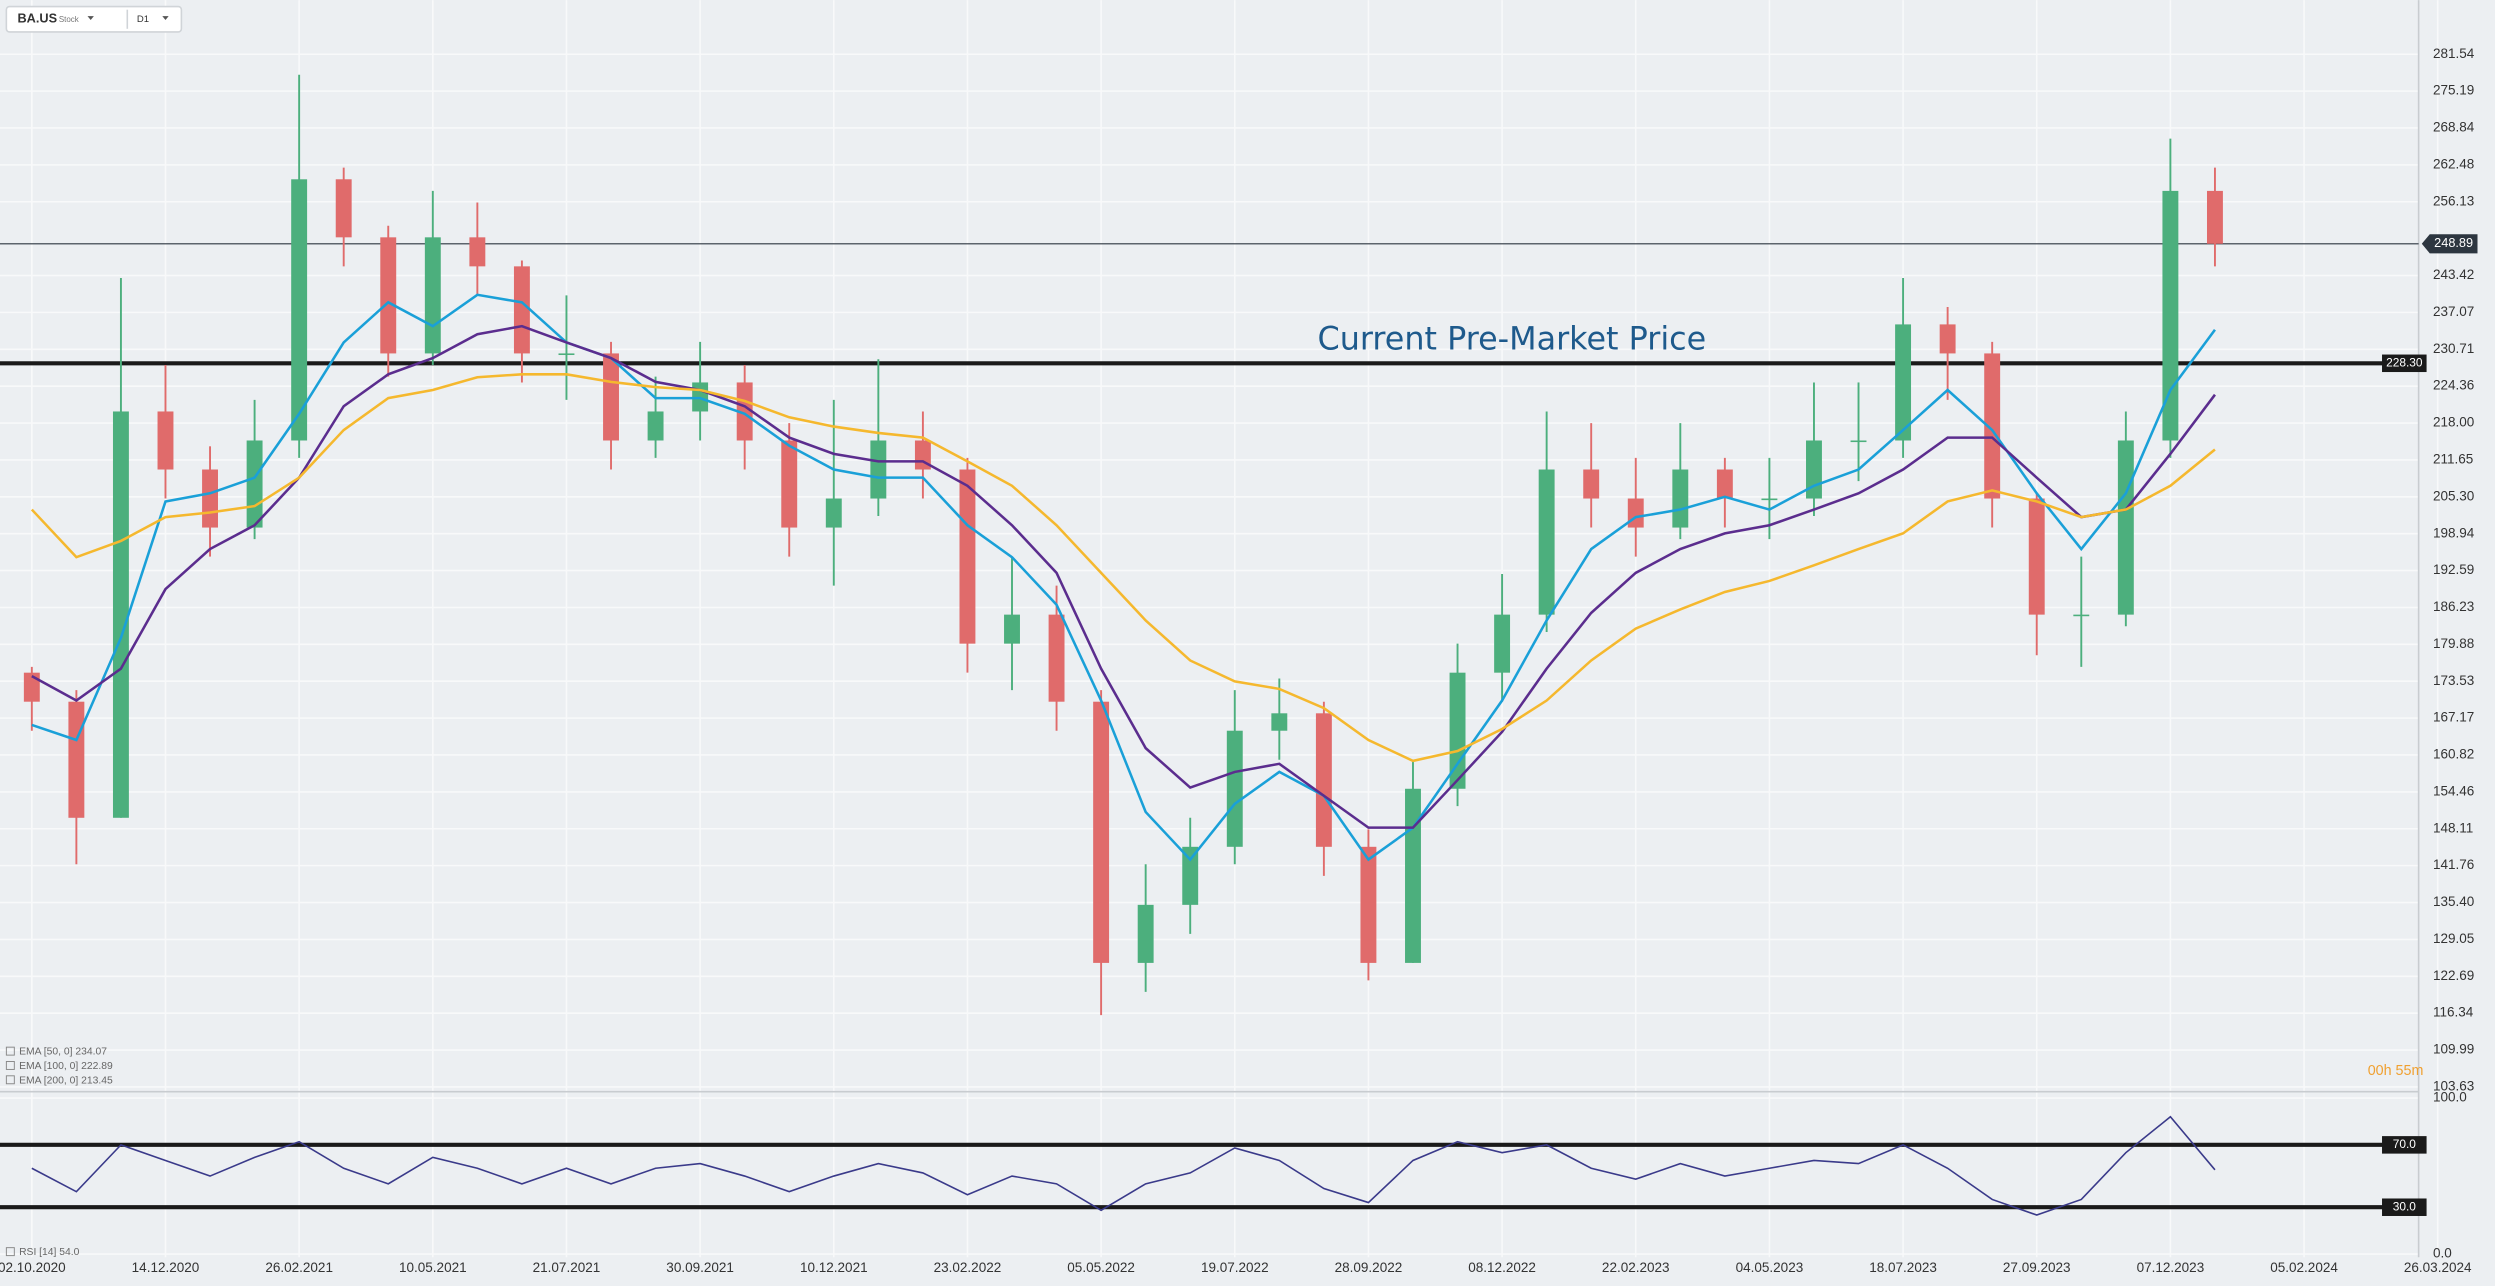  Describe the element at coordinates (2454, 127) in the screenshot. I see `y-tick-label: 268.84` at that location.